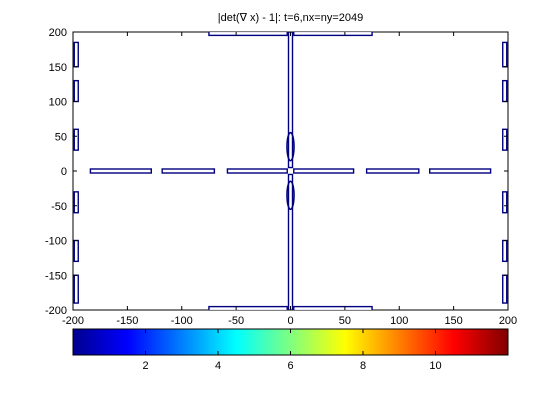 Image resolution: width=560 pixels, height=420 pixels. I want to click on y-tick-label: -150, so click(56, 276).